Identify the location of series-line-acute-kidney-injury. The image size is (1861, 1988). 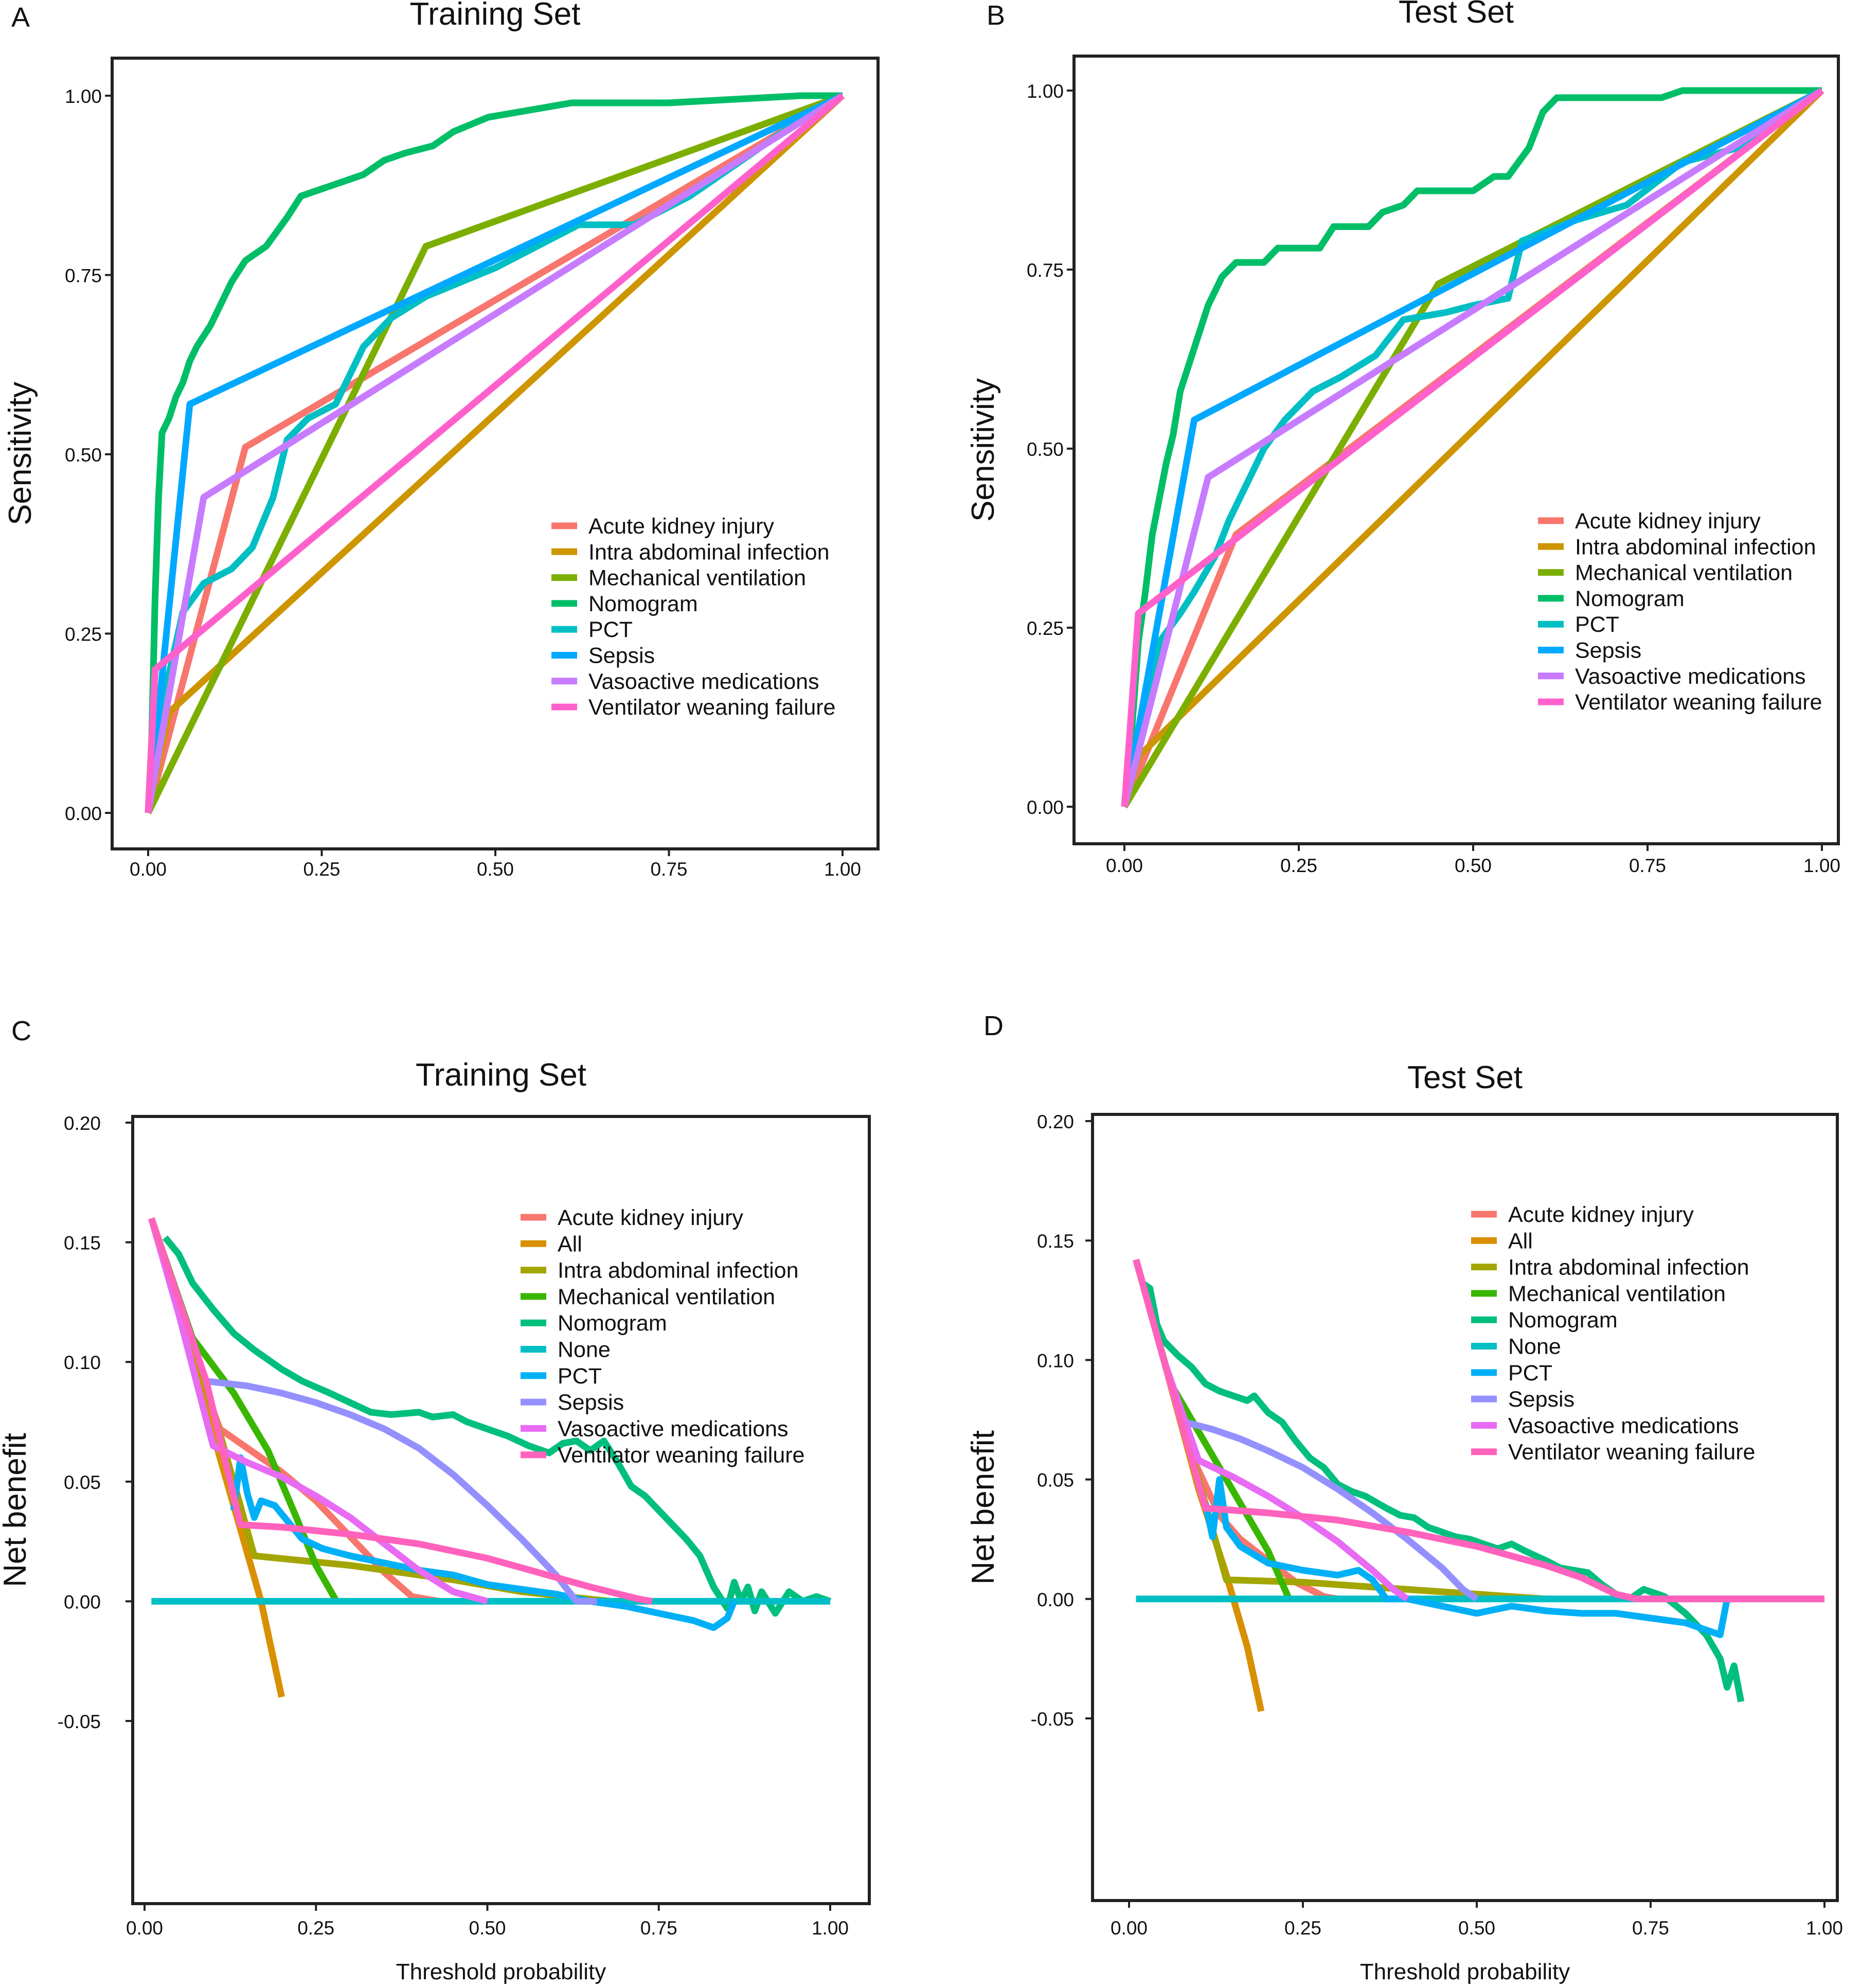
(495, 453).